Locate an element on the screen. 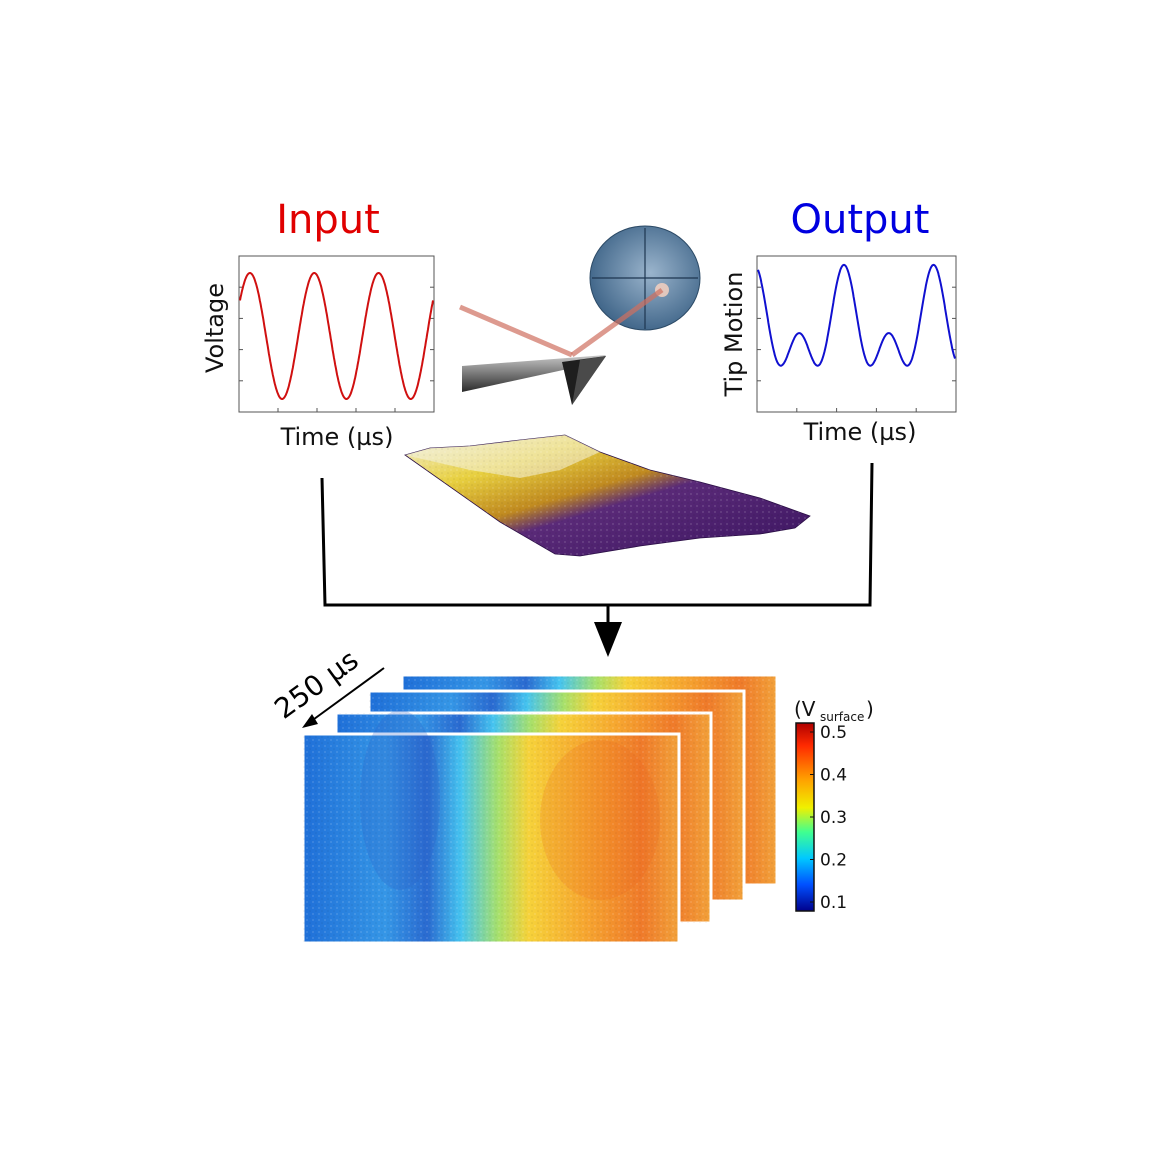  colorbar-ticks: 0.5 0.4 0.3 0.2 0.1 is located at coordinates (828, 818).